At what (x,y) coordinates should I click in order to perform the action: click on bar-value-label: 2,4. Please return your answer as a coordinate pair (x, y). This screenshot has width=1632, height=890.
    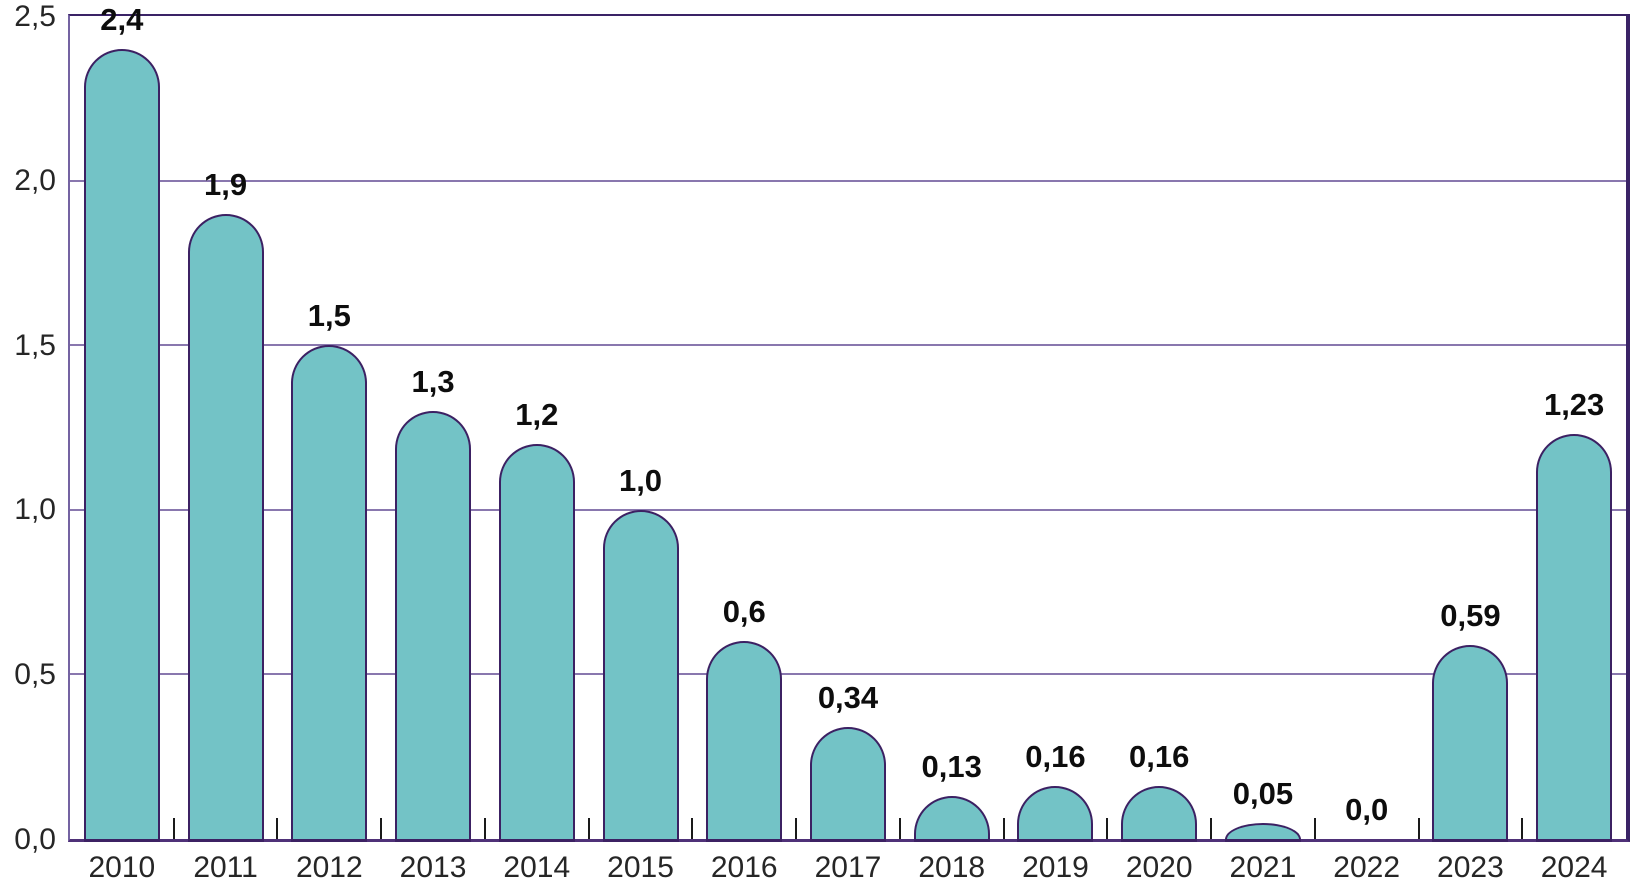
    Looking at the image, I should click on (122, 19).